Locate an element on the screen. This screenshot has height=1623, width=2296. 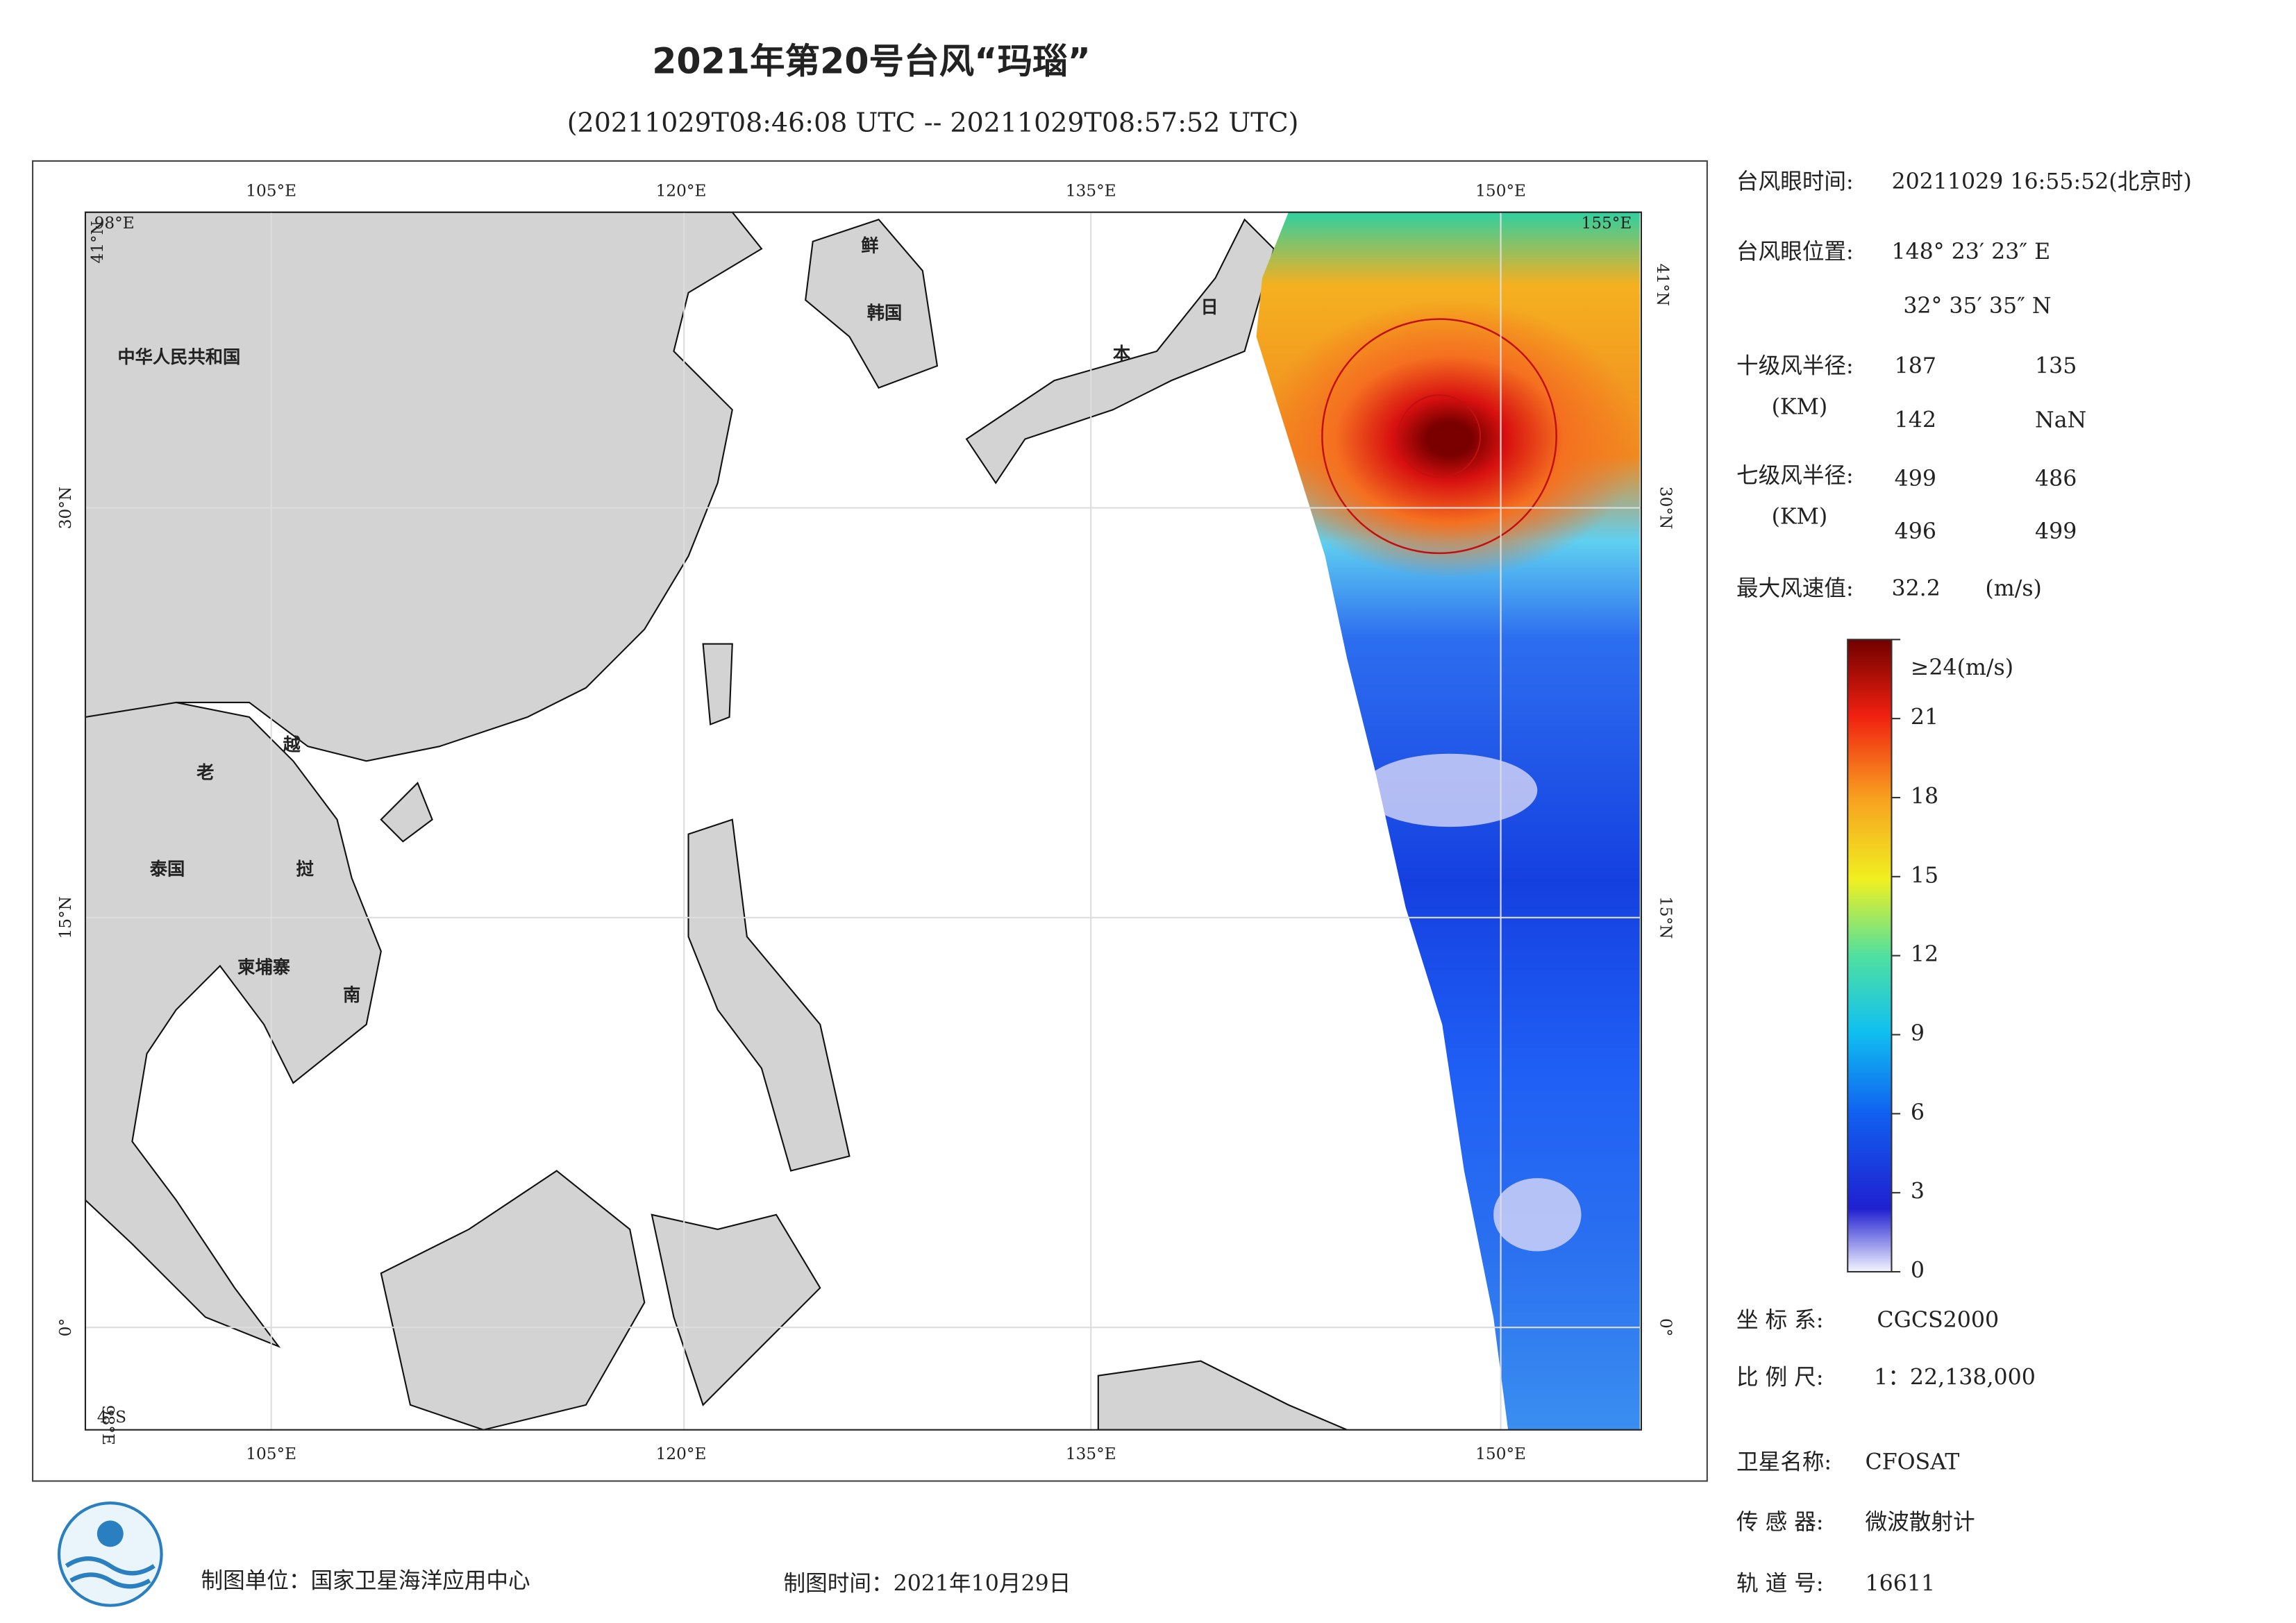
place-label: 挝 is located at coordinates (305, 869).